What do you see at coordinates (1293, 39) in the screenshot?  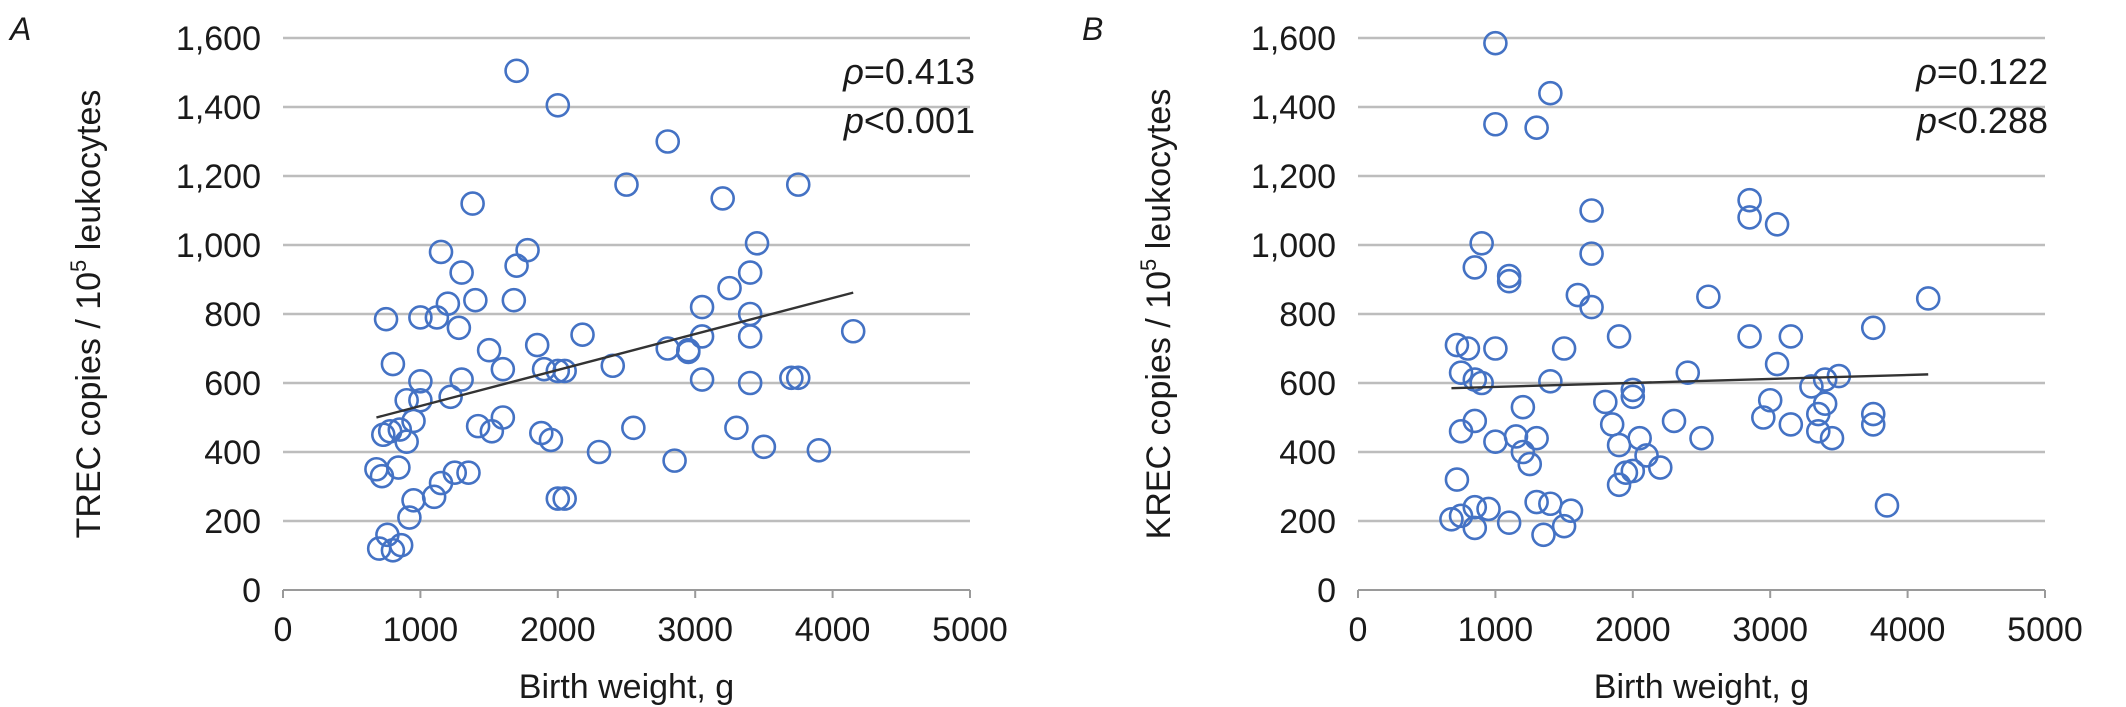 I see `y-tick-label: 1,600` at bounding box center [1293, 39].